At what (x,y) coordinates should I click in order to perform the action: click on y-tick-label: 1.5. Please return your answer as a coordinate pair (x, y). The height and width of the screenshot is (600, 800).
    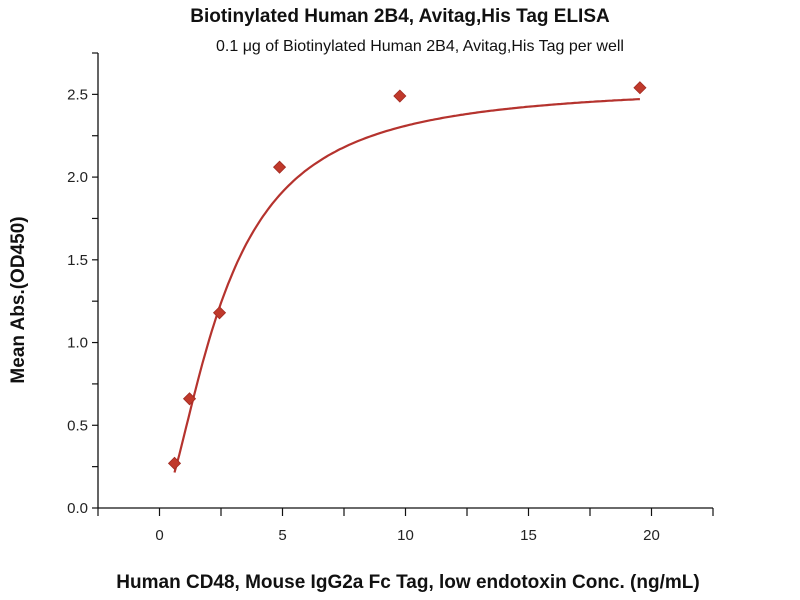
    Looking at the image, I should click on (77, 260).